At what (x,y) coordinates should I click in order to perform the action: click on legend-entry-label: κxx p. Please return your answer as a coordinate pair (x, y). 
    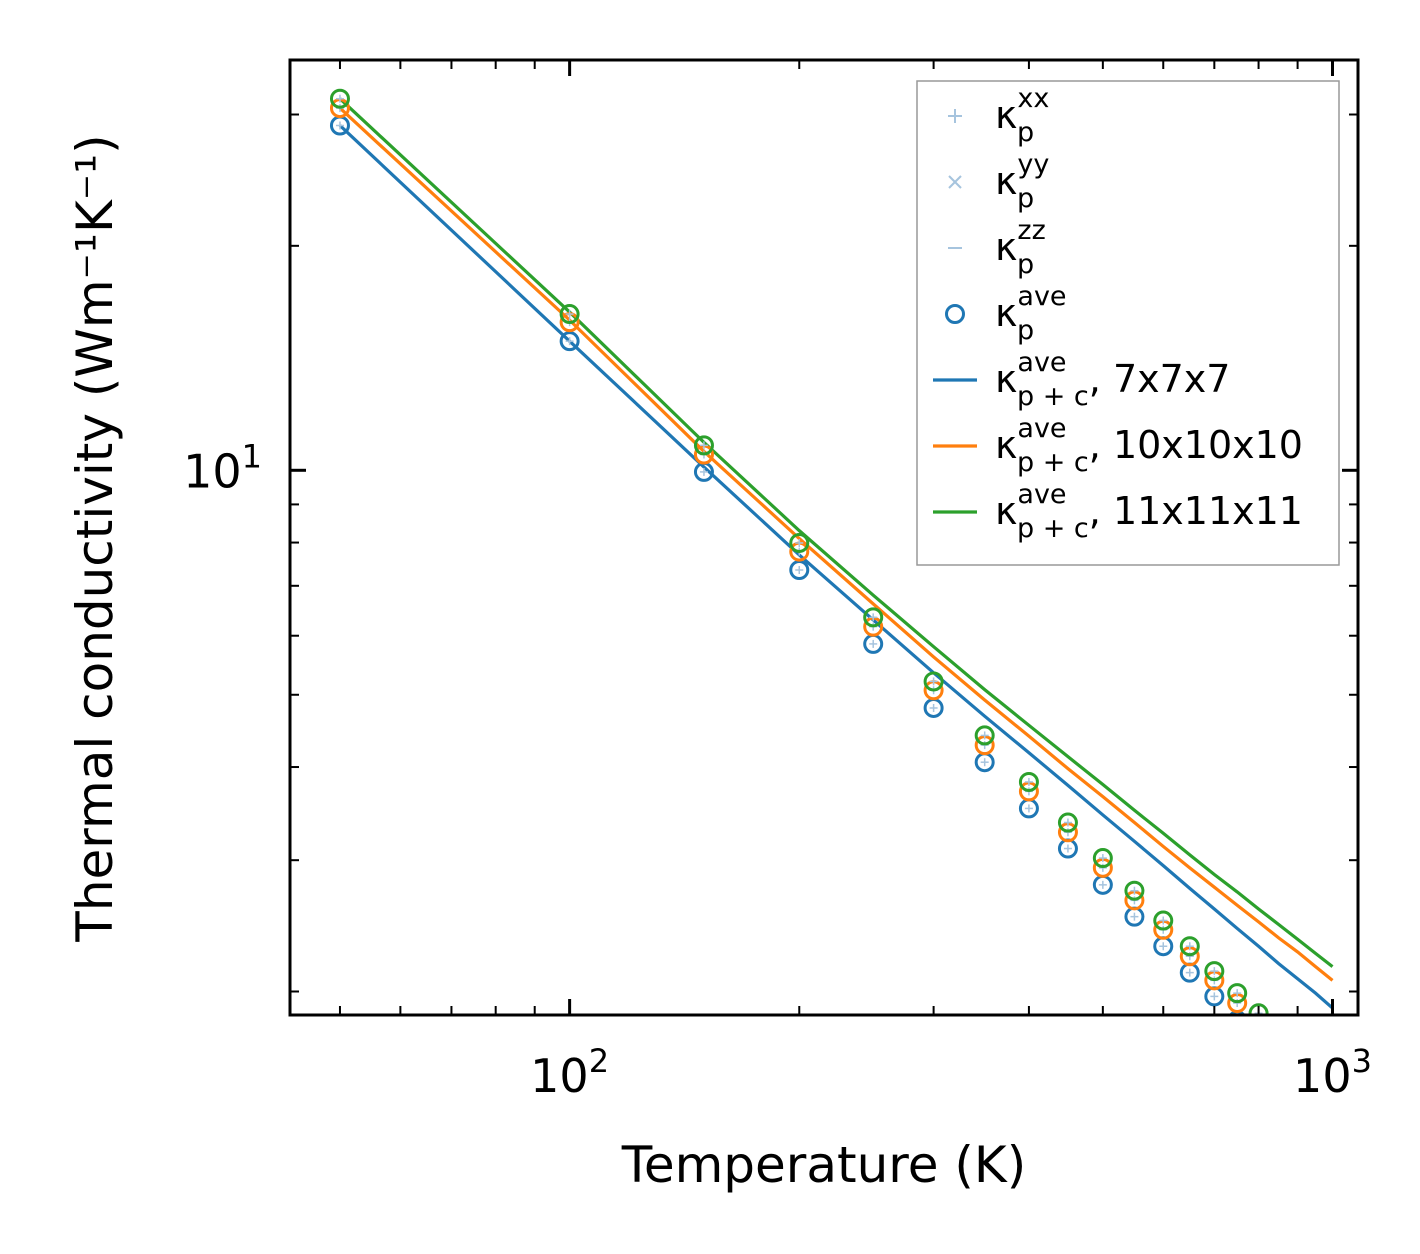
    Looking at the image, I should click on (1022, 115).